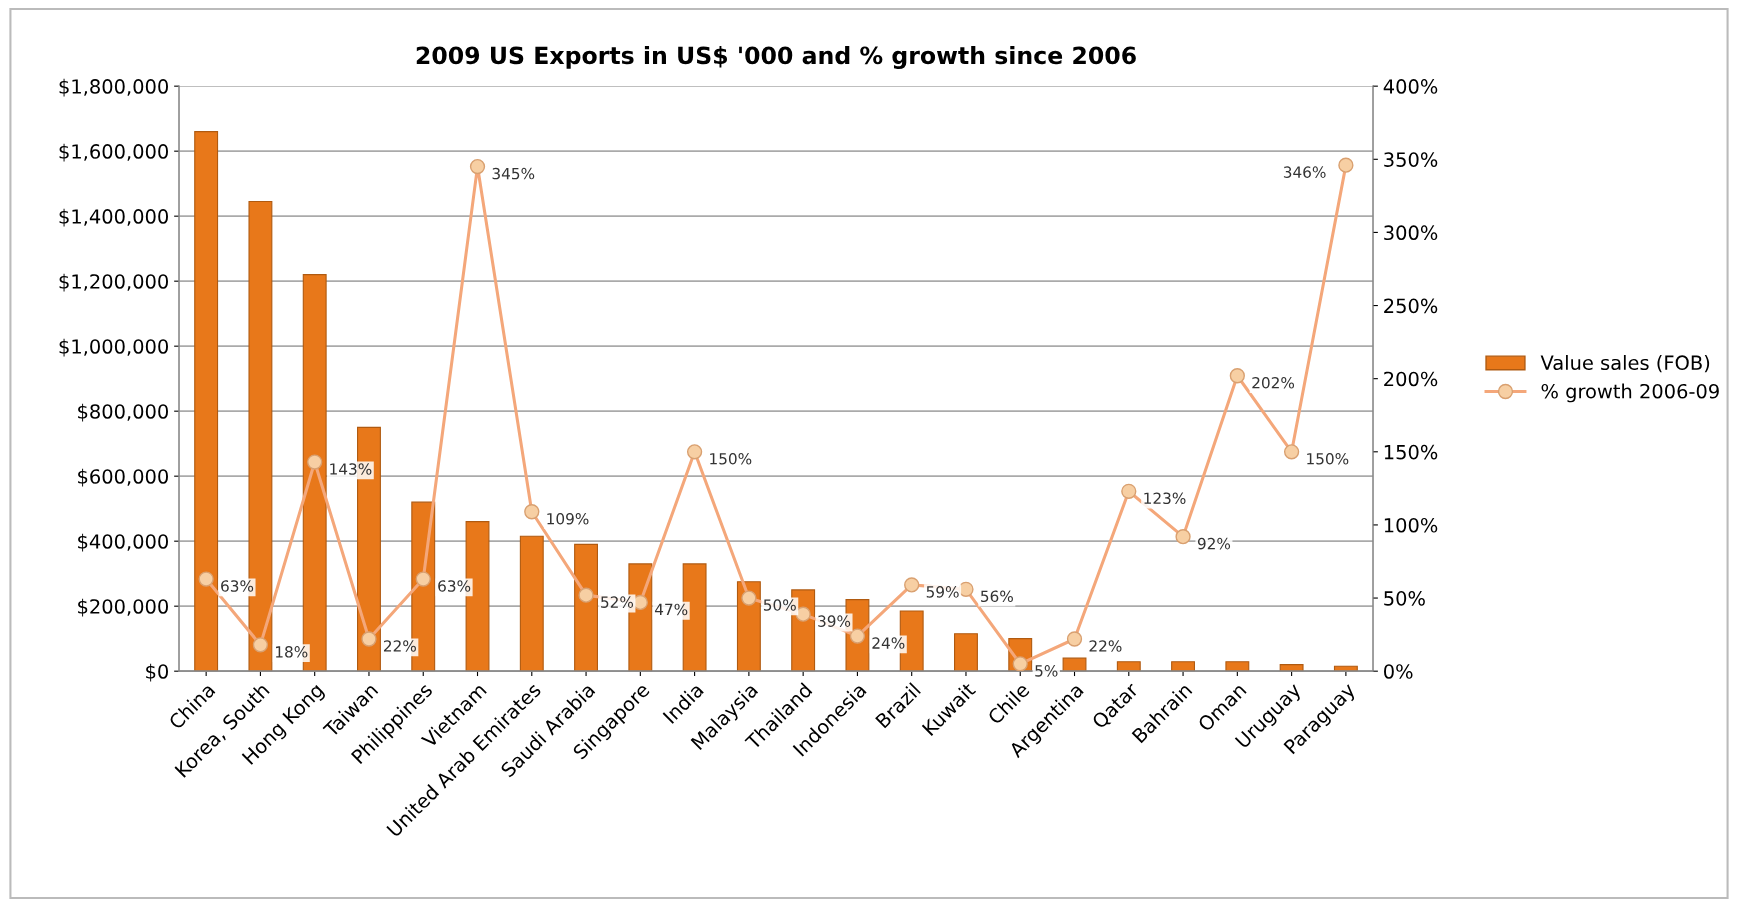 This screenshot has width=1738, height=907. Describe the element at coordinates (671, 609) in the screenshot. I see `data-label: 47%` at that location.